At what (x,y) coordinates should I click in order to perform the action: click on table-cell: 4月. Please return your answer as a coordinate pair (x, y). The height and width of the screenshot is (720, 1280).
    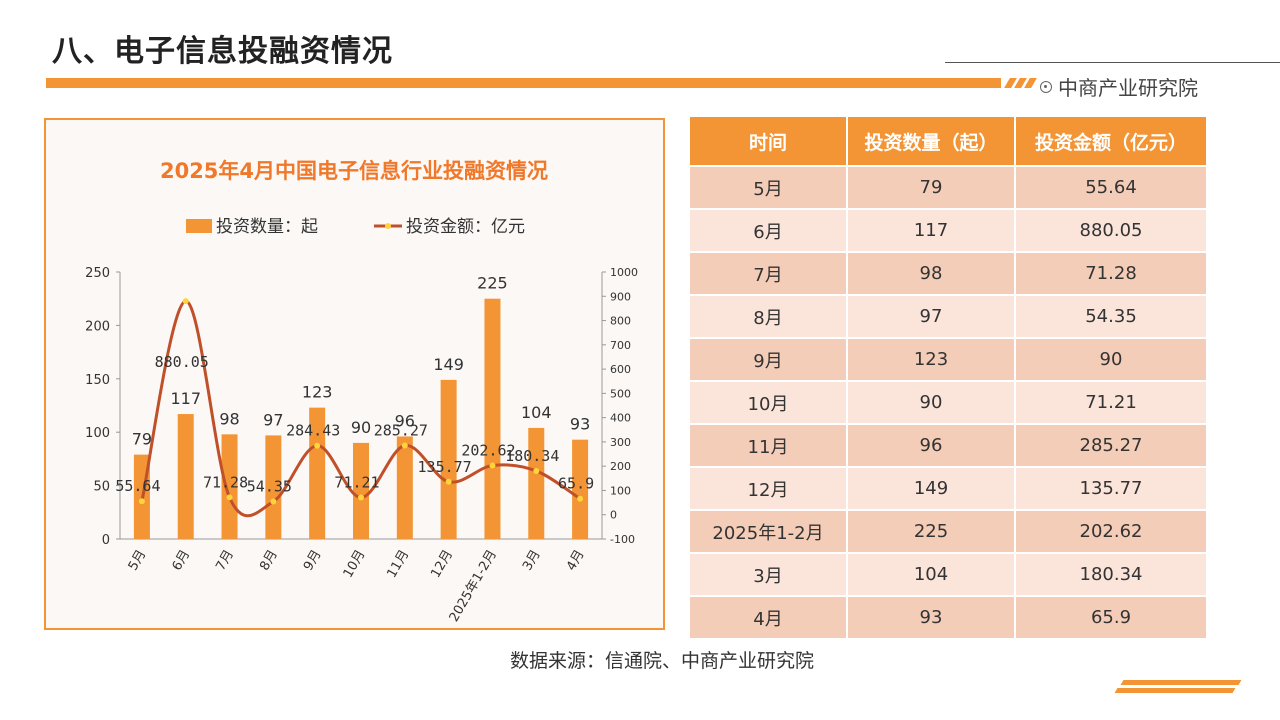
    Looking at the image, I should click on (769, 616).